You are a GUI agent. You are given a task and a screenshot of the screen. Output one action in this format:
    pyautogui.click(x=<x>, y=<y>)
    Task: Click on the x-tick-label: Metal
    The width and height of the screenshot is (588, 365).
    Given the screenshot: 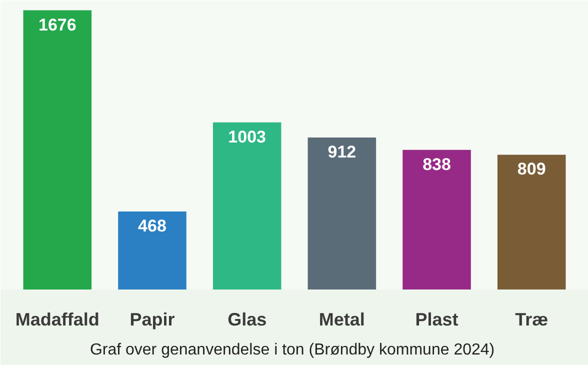 What is the action you would take?
    pyautogui.click(x=341, y=320)
    